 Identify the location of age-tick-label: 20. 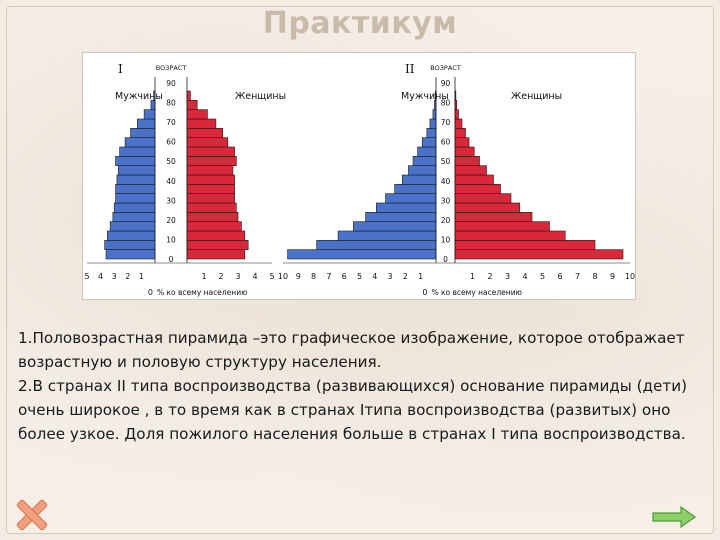
(171, 220).